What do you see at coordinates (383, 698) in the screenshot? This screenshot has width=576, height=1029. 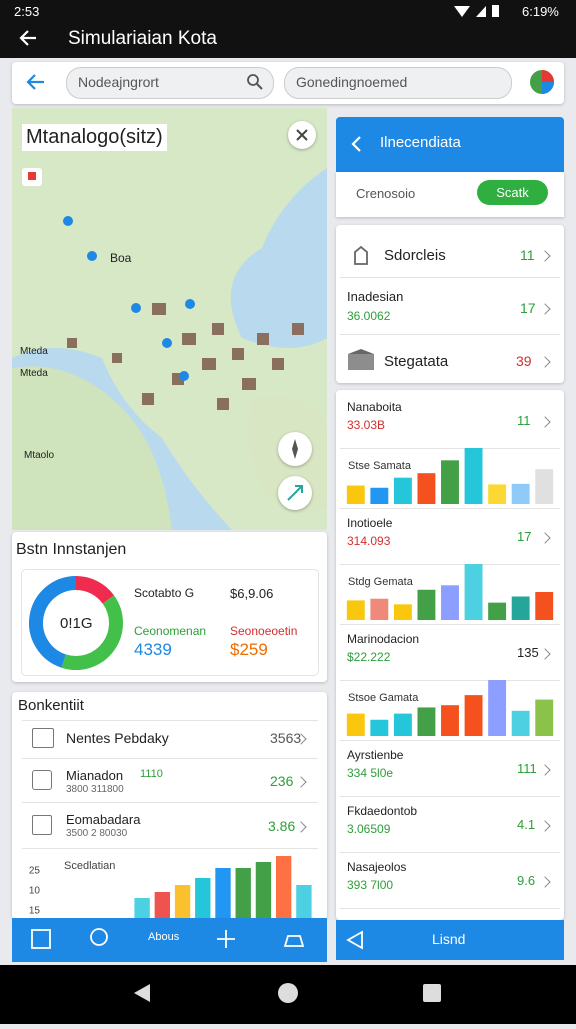 I see `chart-title: Stsoe Gamata` at bounding box center [383, 698].